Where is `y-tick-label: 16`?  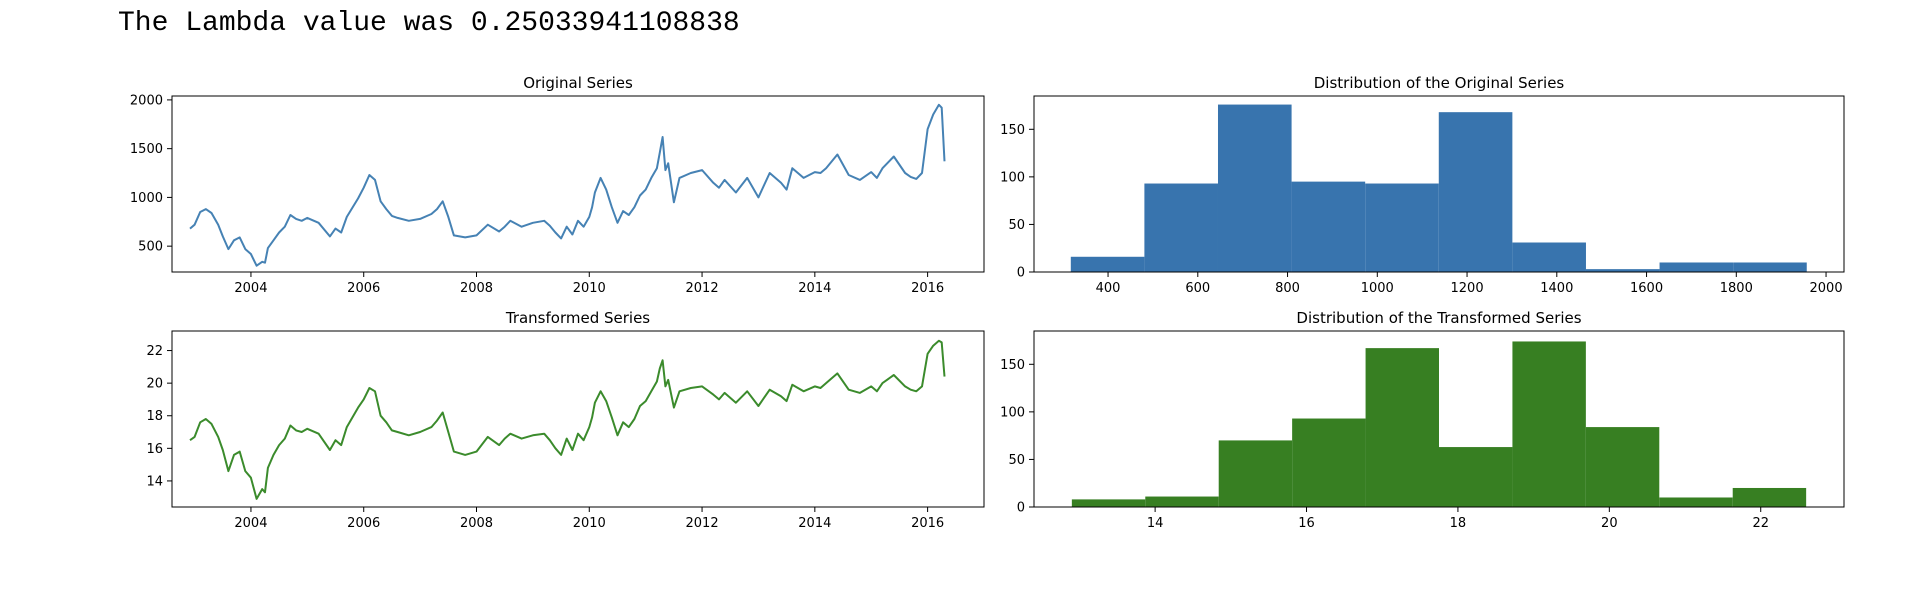 y-tick-label: 16 is located at coordinates (154, 449).